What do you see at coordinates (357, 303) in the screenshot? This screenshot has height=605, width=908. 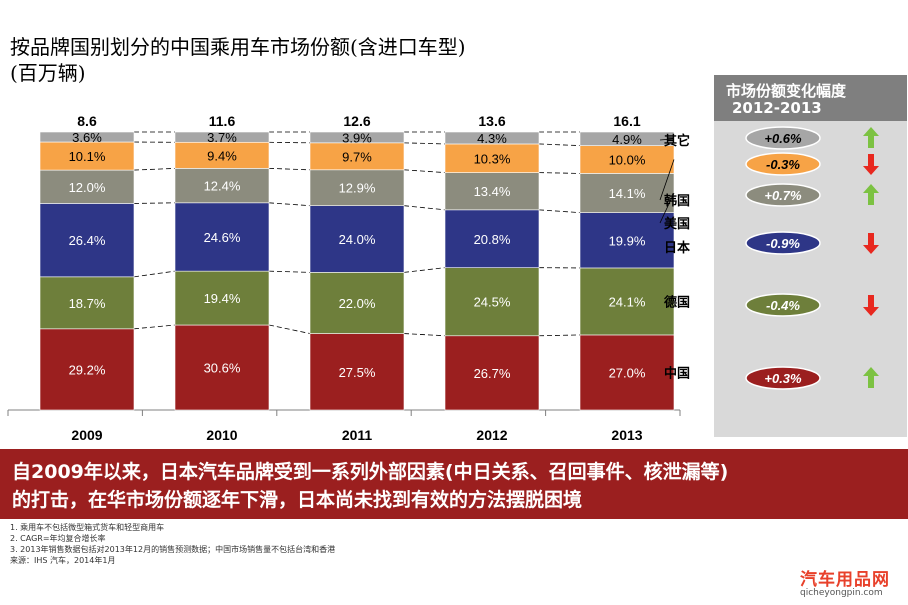 I see `bar-value-label: 22.0%` at bounding box center [357, 303].